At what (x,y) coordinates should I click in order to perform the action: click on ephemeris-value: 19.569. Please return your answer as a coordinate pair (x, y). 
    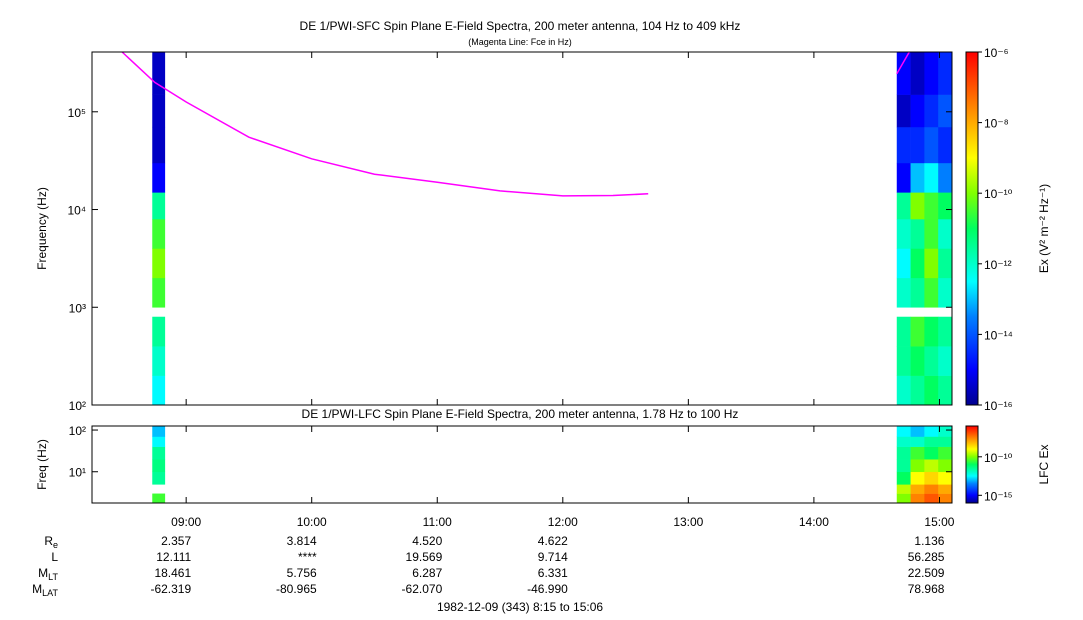
    Looking at the image, I should click on (424, 557).